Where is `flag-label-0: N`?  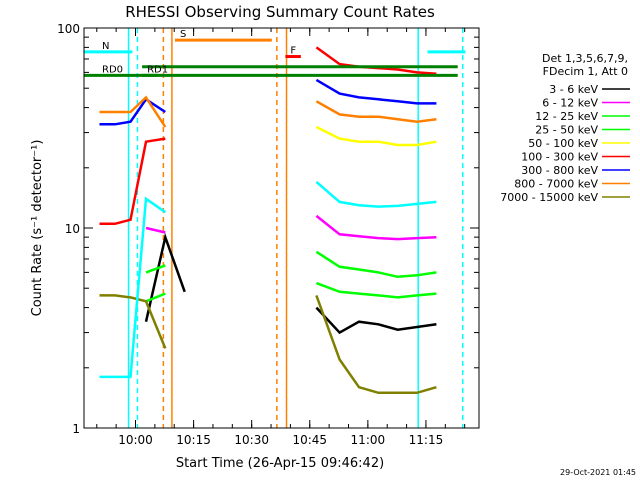
flag-label-0: N is located at coordinates (105, 46).